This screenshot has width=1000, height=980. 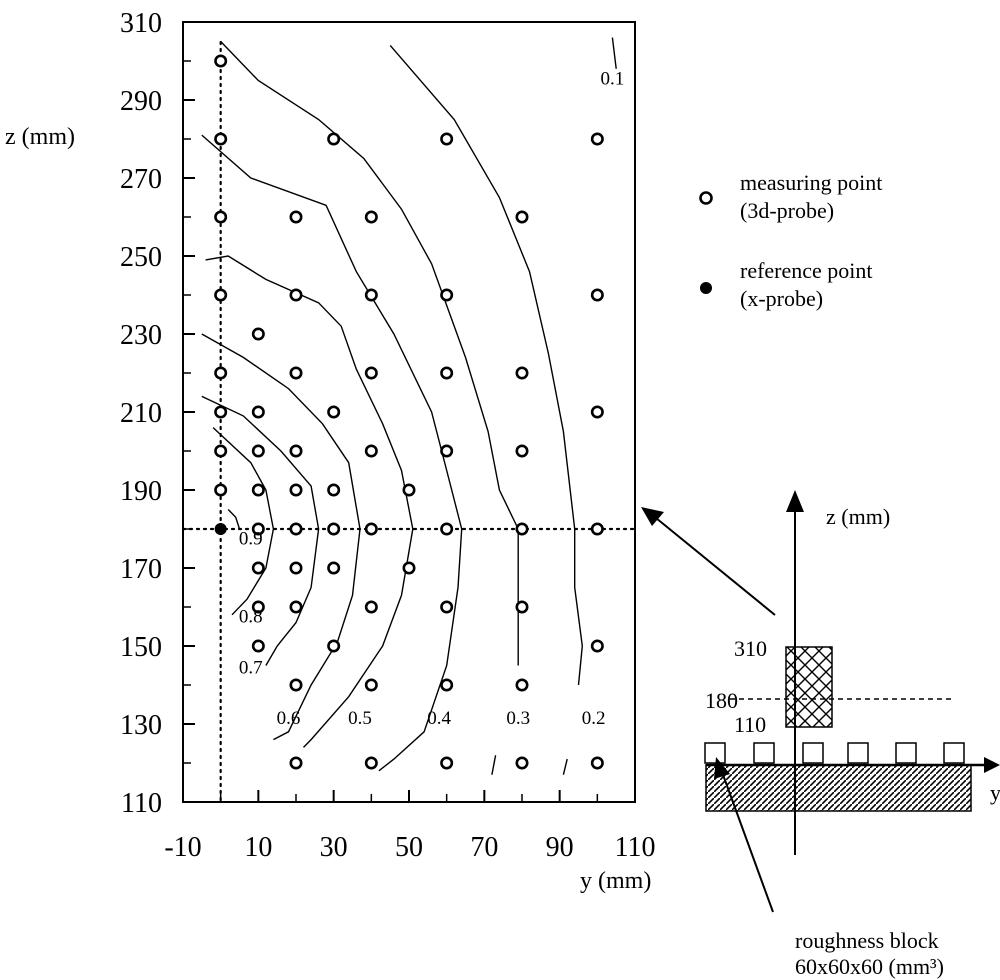 I want to click on contour-label: 0.5, so click(x=360, y=718).